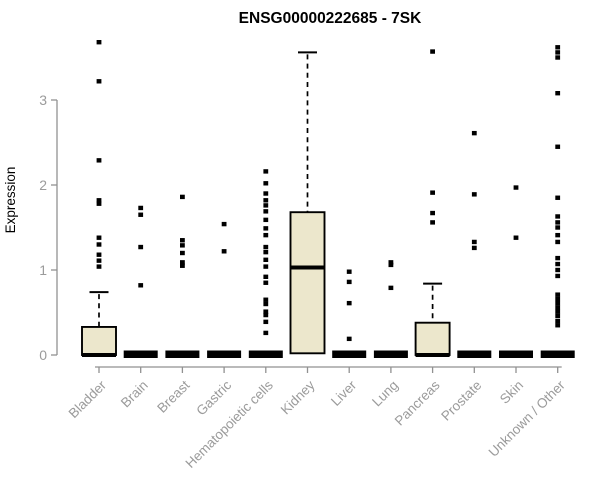 The image size is (600, 500). I want to click on category-label-breast: Breast, so click(173, 396).